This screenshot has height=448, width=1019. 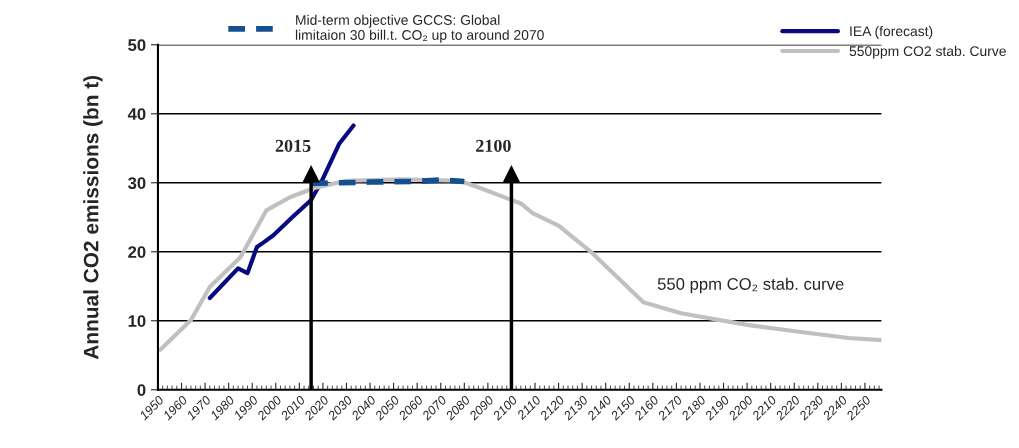 What do you see at coordinates (141, 390) in the screenshot?
I see `y-tick-label: 0` at bounding box center [141, 390].